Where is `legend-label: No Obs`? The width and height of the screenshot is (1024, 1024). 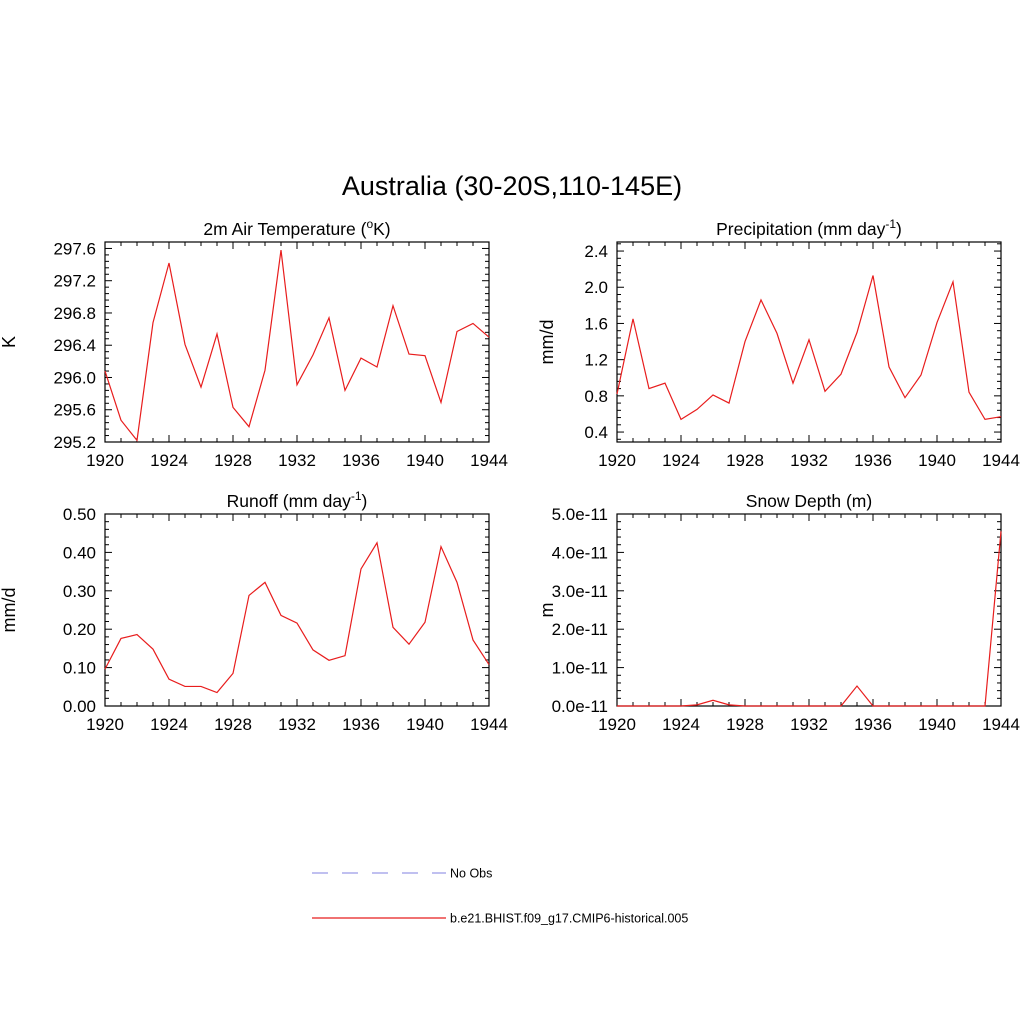
legend-label: No Obs is located at coordinates (471, 874).